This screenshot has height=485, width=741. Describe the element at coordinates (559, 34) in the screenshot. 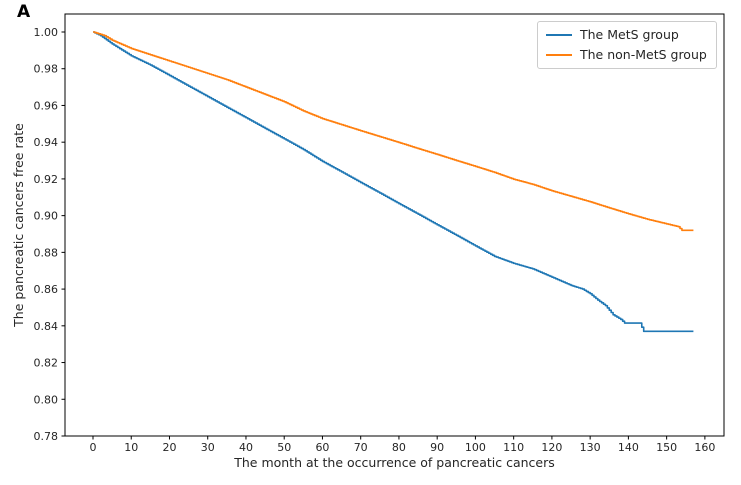

I see `mets-line-swatch` at that location.